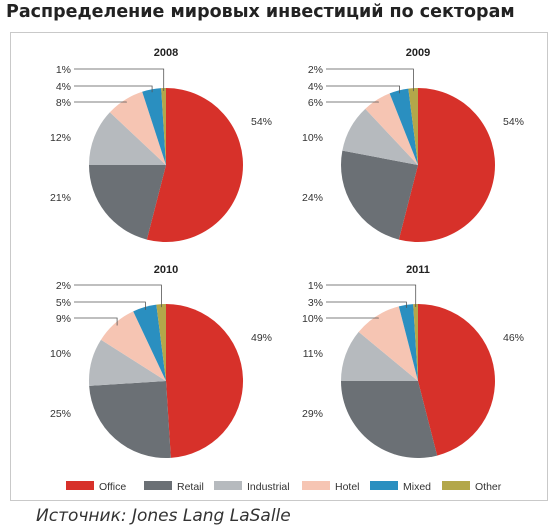 The height and width of the screenshot is (532, 553). What do you see at coordinates (163, 516) in the screenshot?
I see `source-caption: Источник: Jones Lang LaSalle` at bounding box center [163, 516].